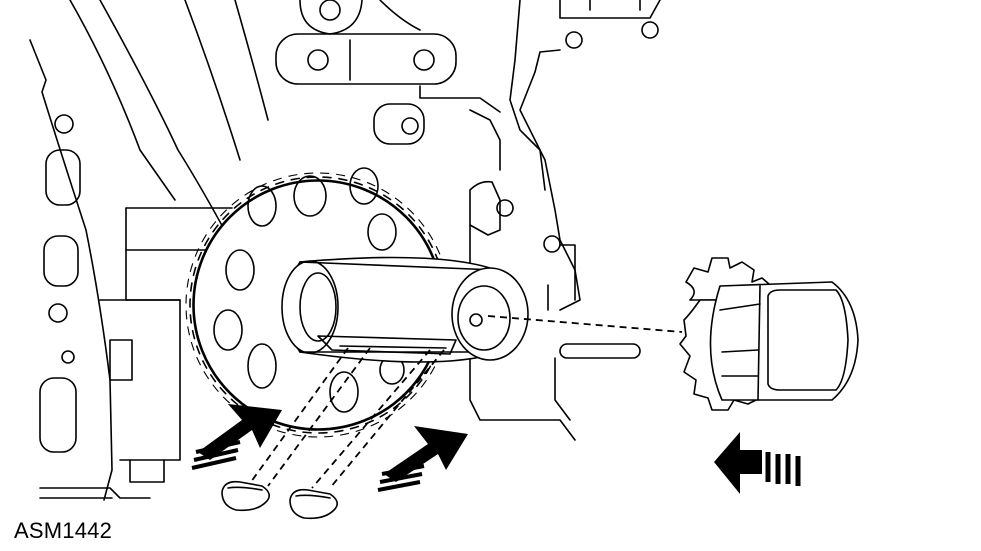  I want to click on alignment-lines, so click(465, 402).